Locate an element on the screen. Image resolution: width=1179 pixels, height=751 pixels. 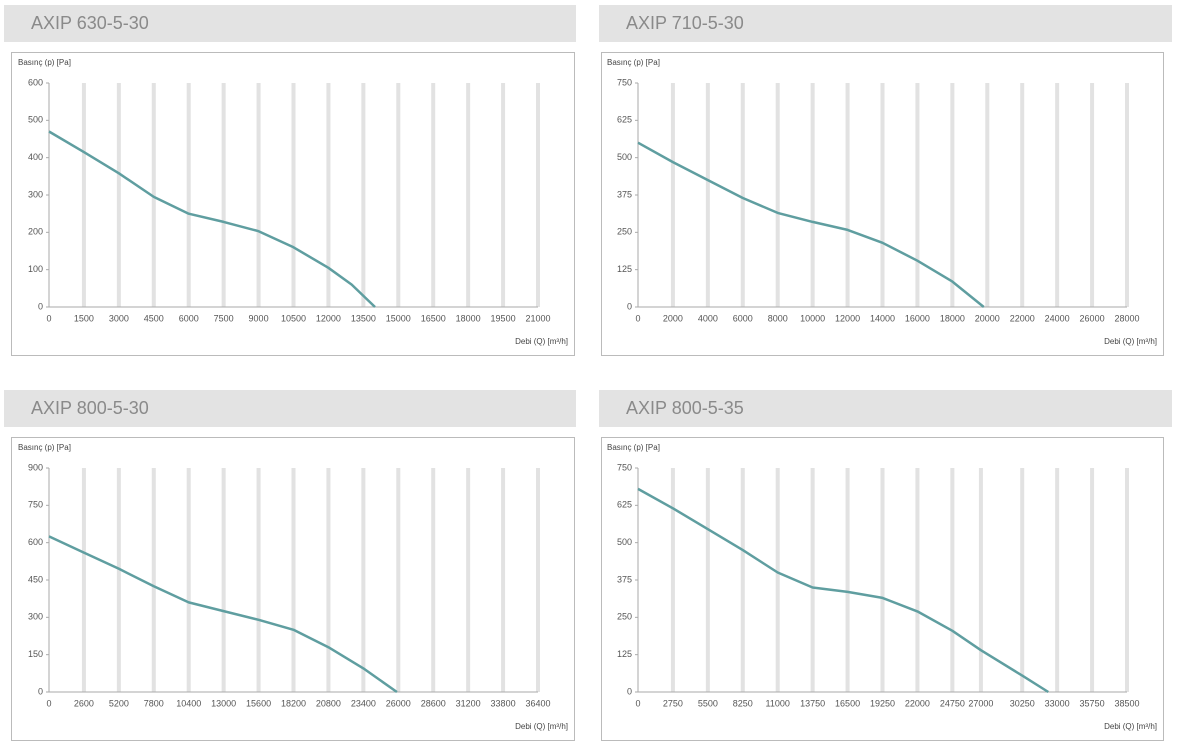
x-tick-label: 13750 is located at coordinates (812, 703).